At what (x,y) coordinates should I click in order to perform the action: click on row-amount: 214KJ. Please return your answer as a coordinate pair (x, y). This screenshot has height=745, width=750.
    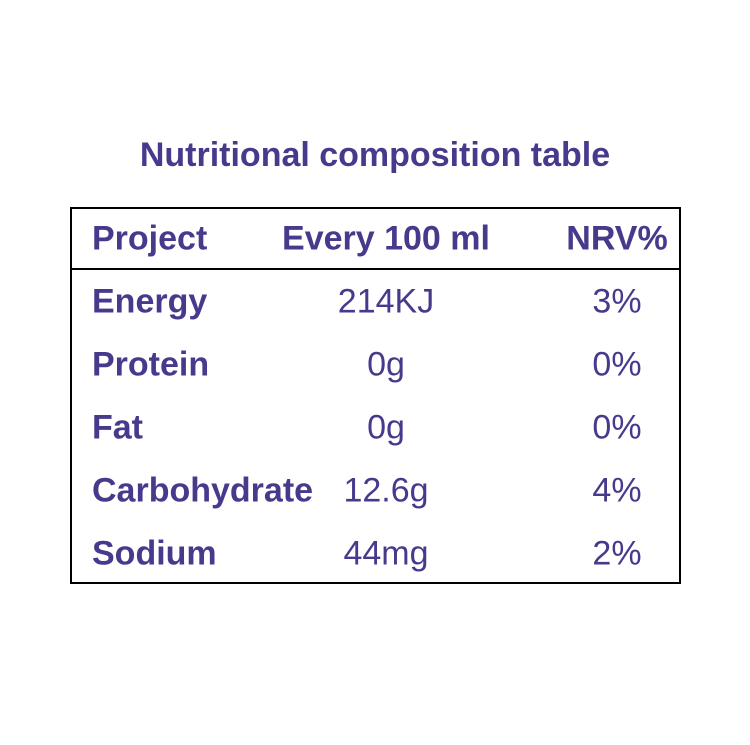
    Looking at the image, I should click on (386, 301).